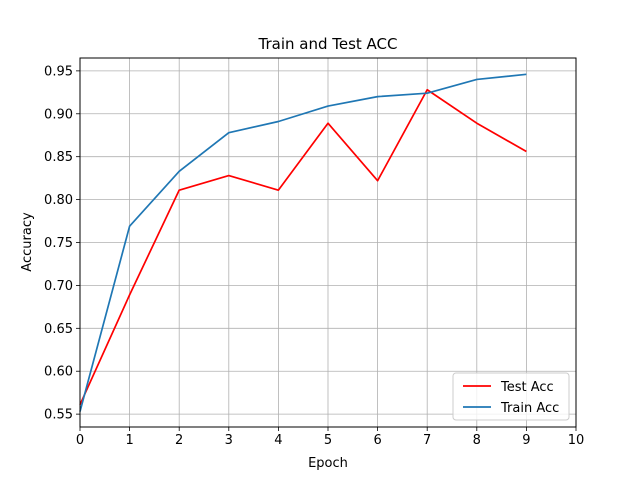 This screenshot has height=480, width=640. Describe the element at coordinates (229, 440) in the screenshot. I see `x-tick-label: 3` at that location.